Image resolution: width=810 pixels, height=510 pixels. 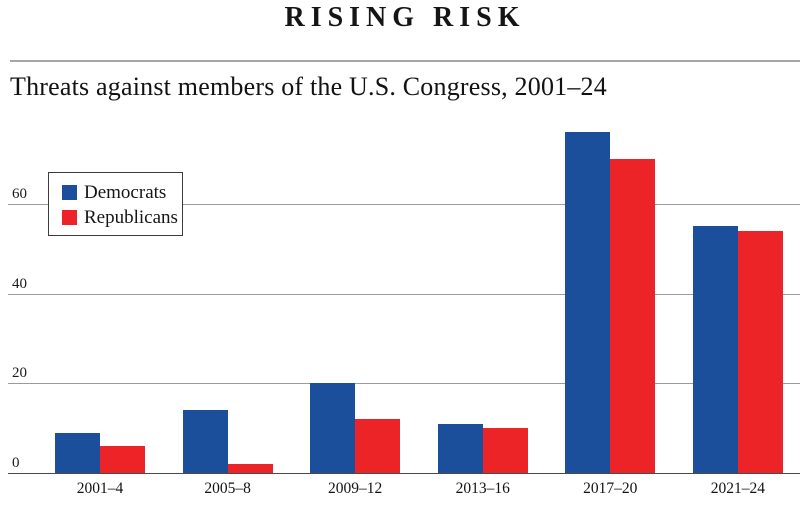 I want to click on x-tick-label: 2005–8, so click(x=227, y=488).